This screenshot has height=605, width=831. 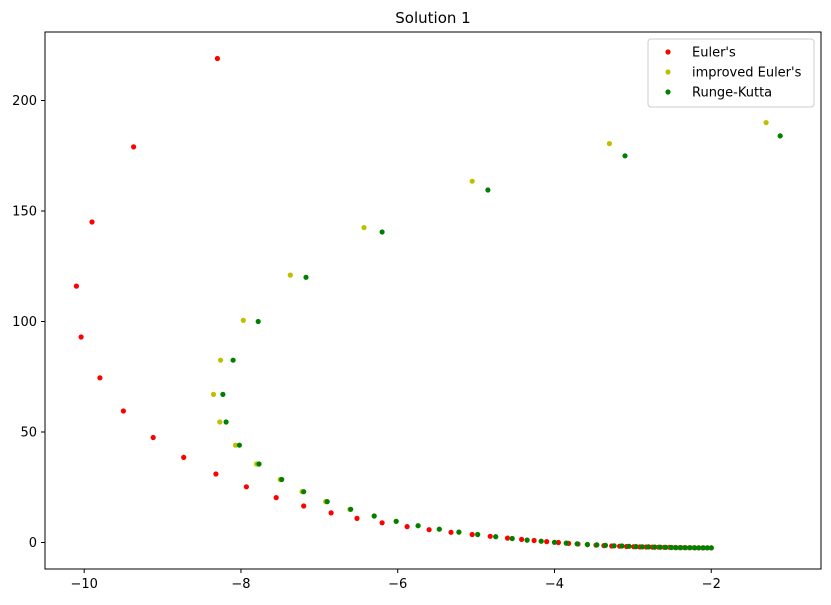 What do you see at coordinates (24, 212) in the screenshot?
I see `y-tick-label: 150` at bounding box center [24, 212].